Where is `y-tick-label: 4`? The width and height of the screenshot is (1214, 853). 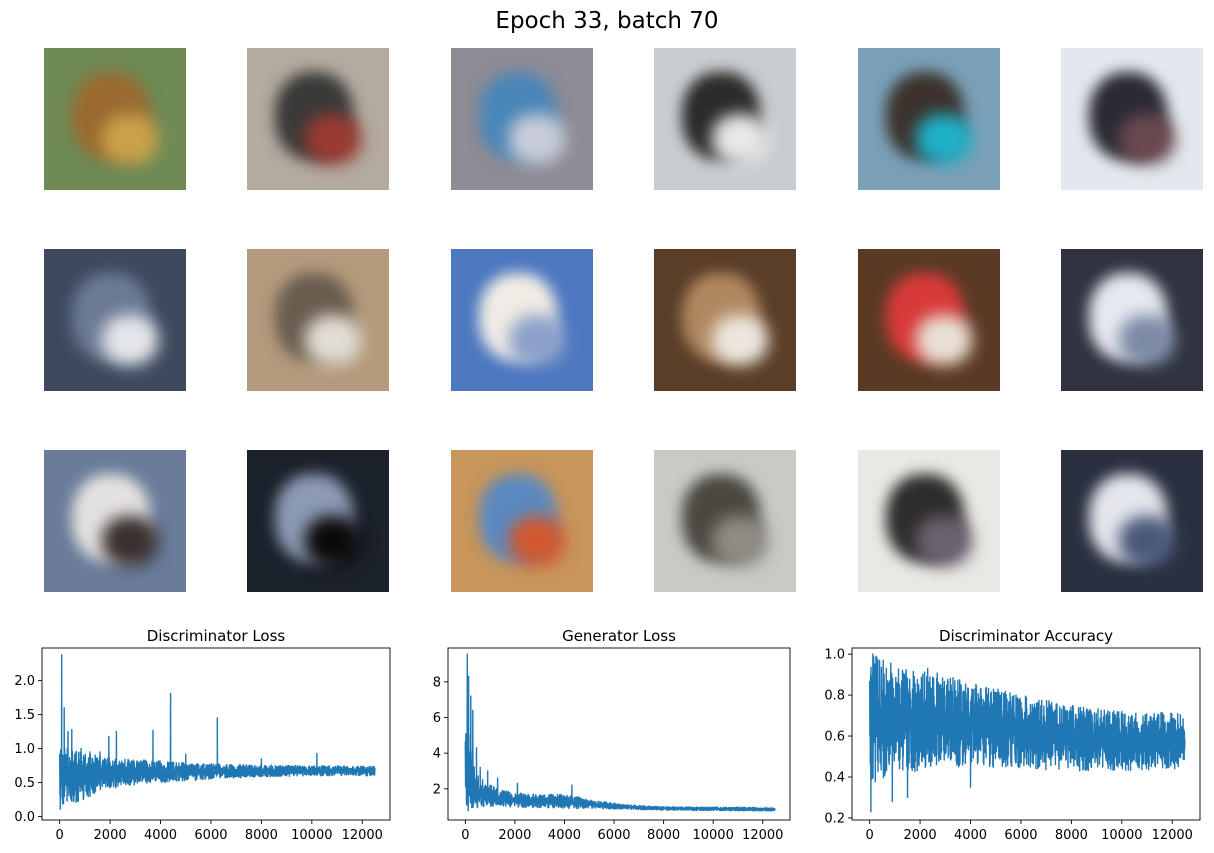 y-tick-label: 4 is located at coordinates (437, 754).